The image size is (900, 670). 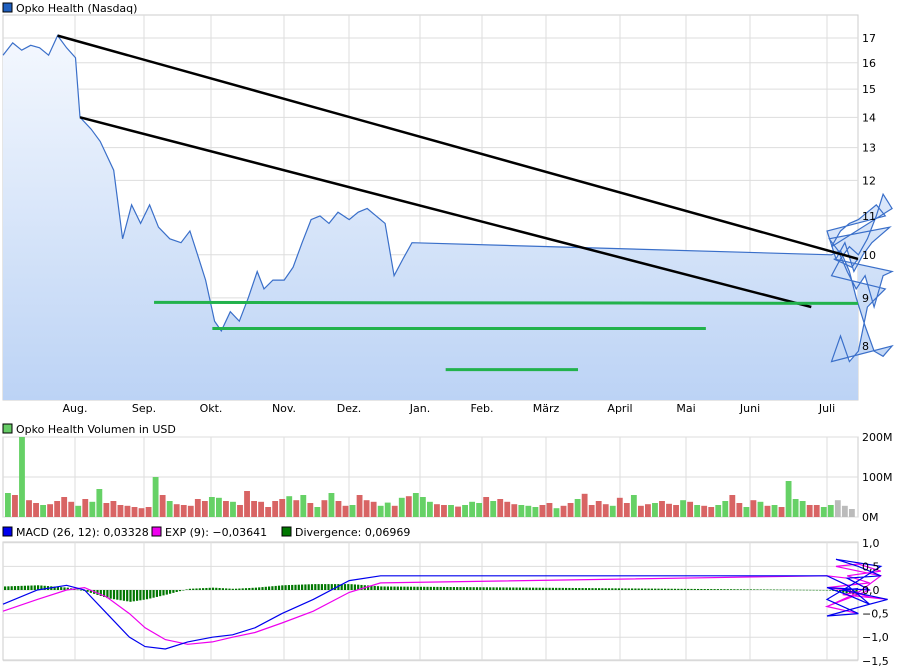 I want to click on x-tick-label: Aug., so click(x=75, y=408).